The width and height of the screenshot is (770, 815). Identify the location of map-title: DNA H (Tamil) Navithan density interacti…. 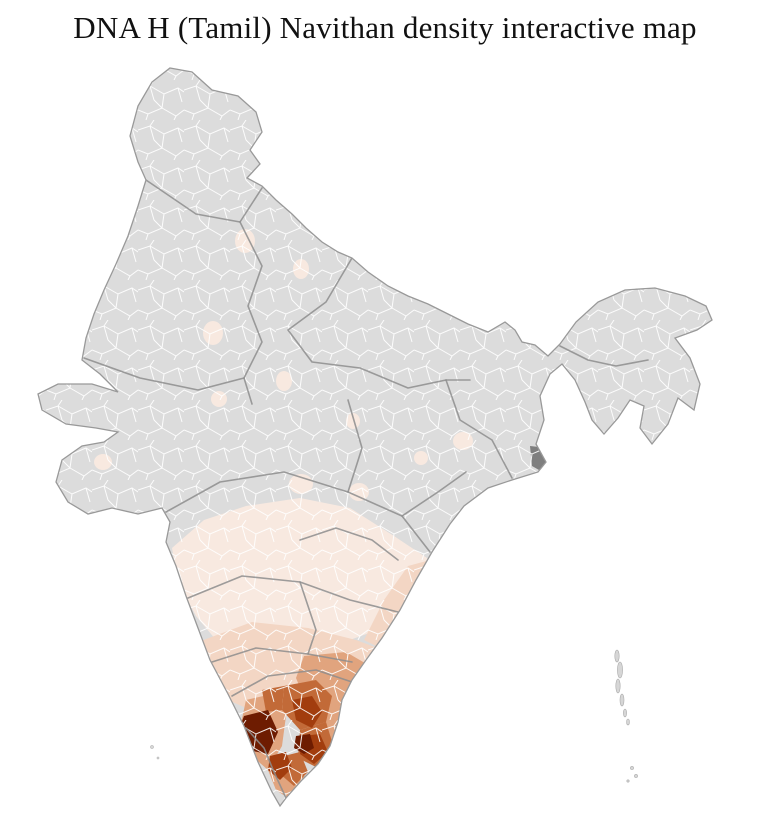
(385, 27).